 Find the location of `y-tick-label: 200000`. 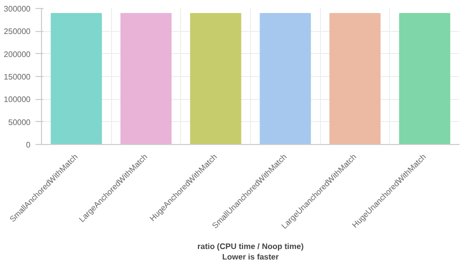

y-tick-label: 200000 is located at coordinates (18, 54).